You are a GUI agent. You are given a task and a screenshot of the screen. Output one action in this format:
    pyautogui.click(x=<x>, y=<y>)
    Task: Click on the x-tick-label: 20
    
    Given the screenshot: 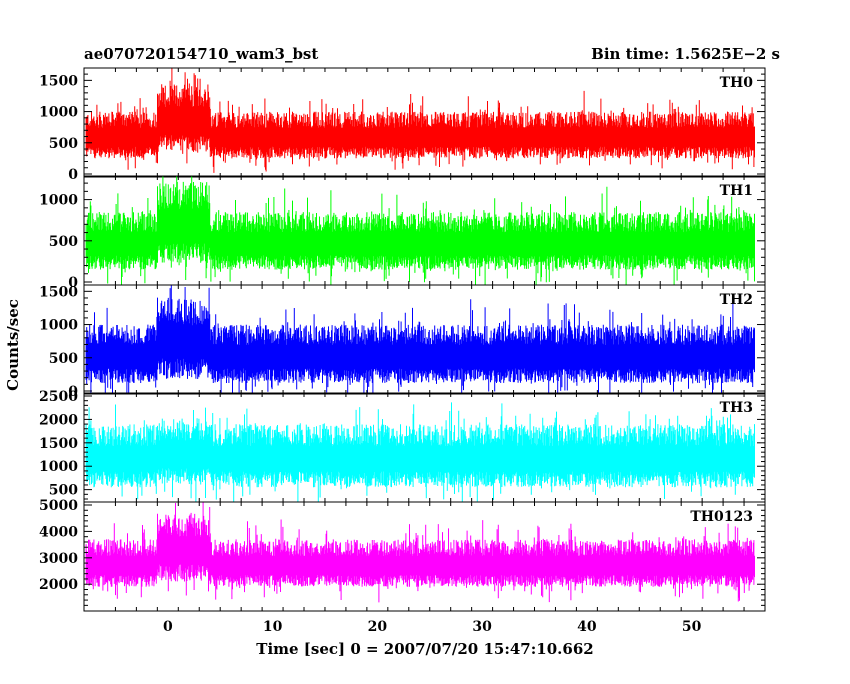 What is the action you would take?
    pyautogui.click(x=378, y=627)
    